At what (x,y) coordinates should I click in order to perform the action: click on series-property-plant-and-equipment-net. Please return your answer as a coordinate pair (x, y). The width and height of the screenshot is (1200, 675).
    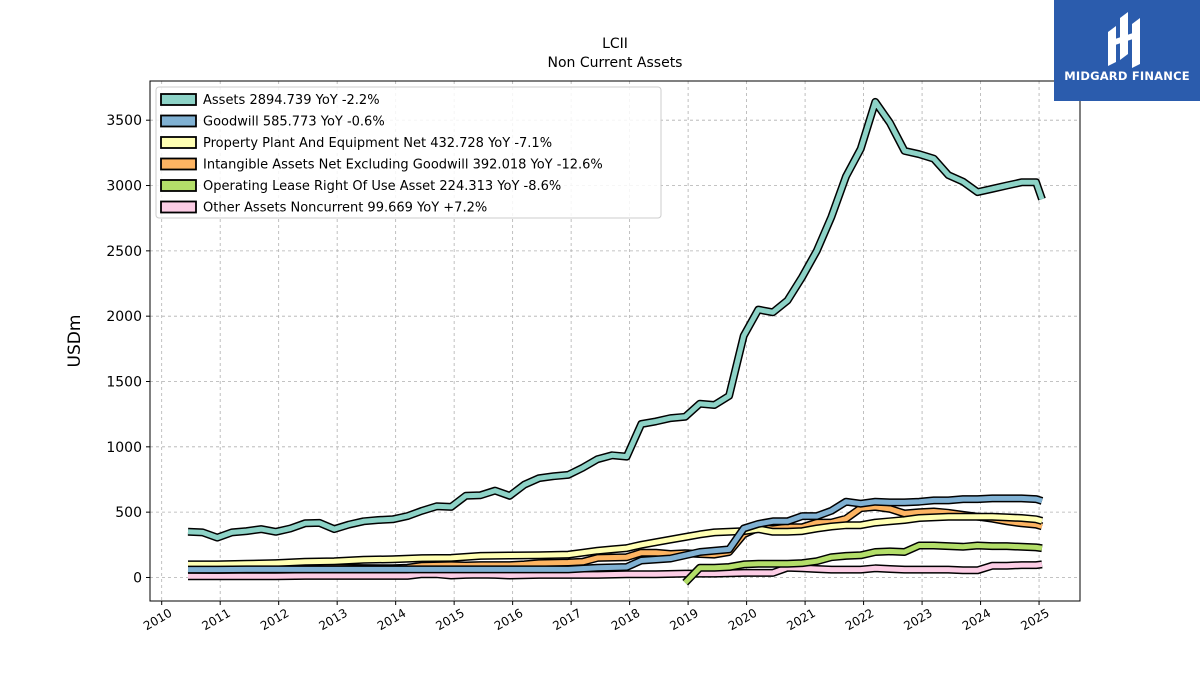
    Looking at the image, I should click on (616, 540).